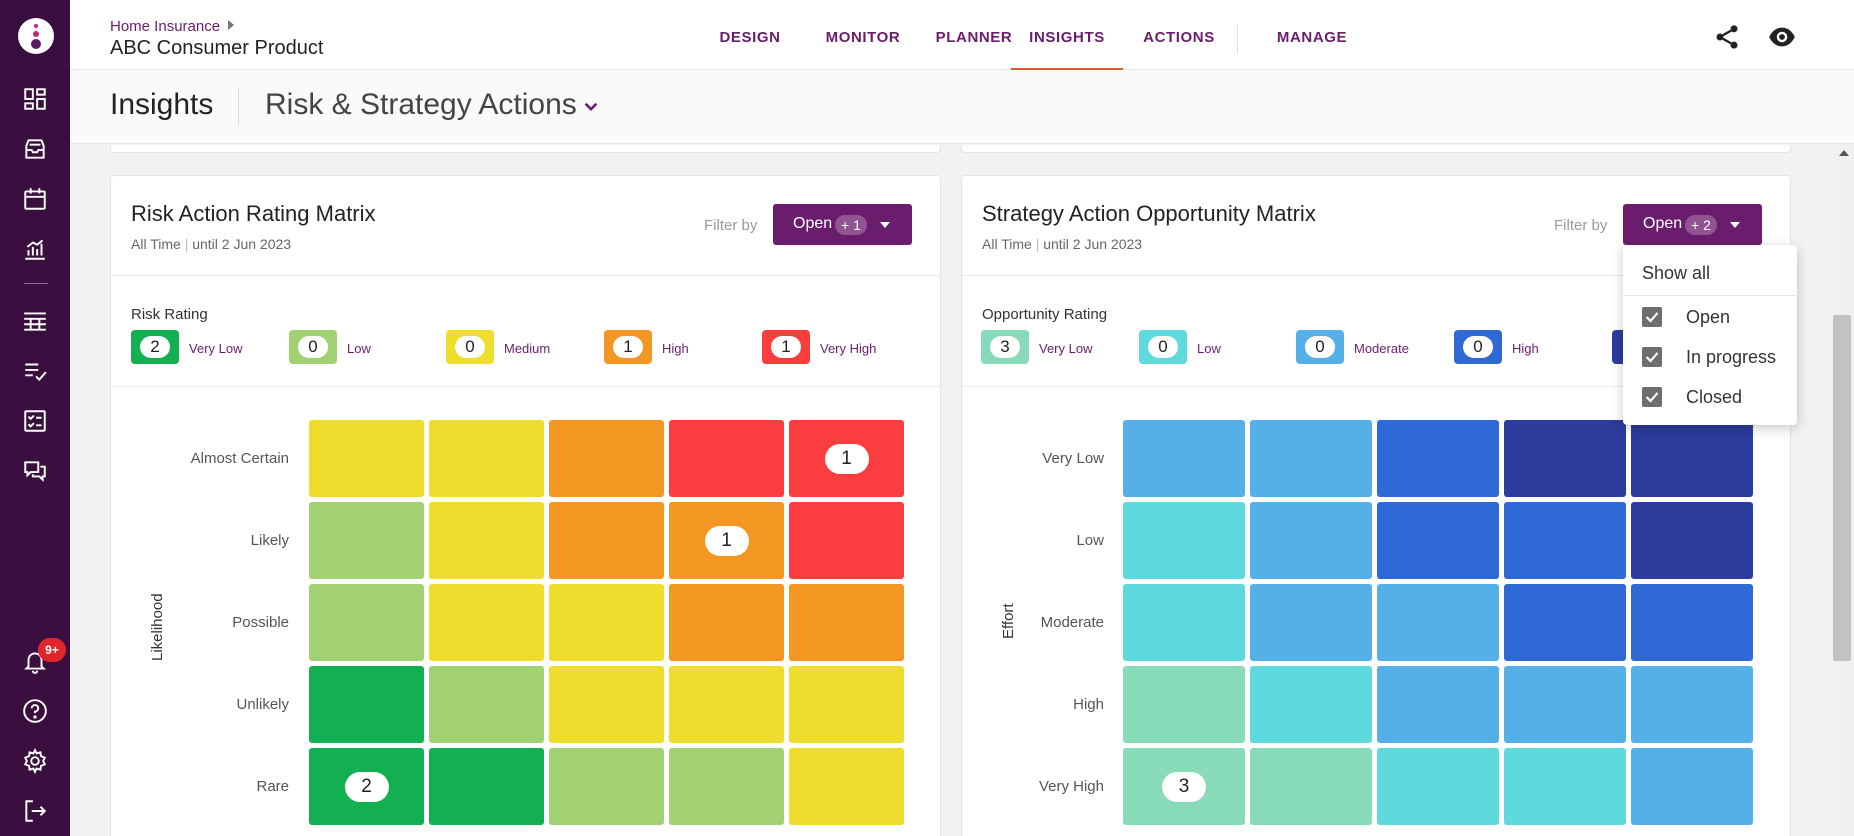  Describe the element at coordinates (165, 26) in the screenshot. I see `breadcrumb-parent: Home Insurance` at that location.